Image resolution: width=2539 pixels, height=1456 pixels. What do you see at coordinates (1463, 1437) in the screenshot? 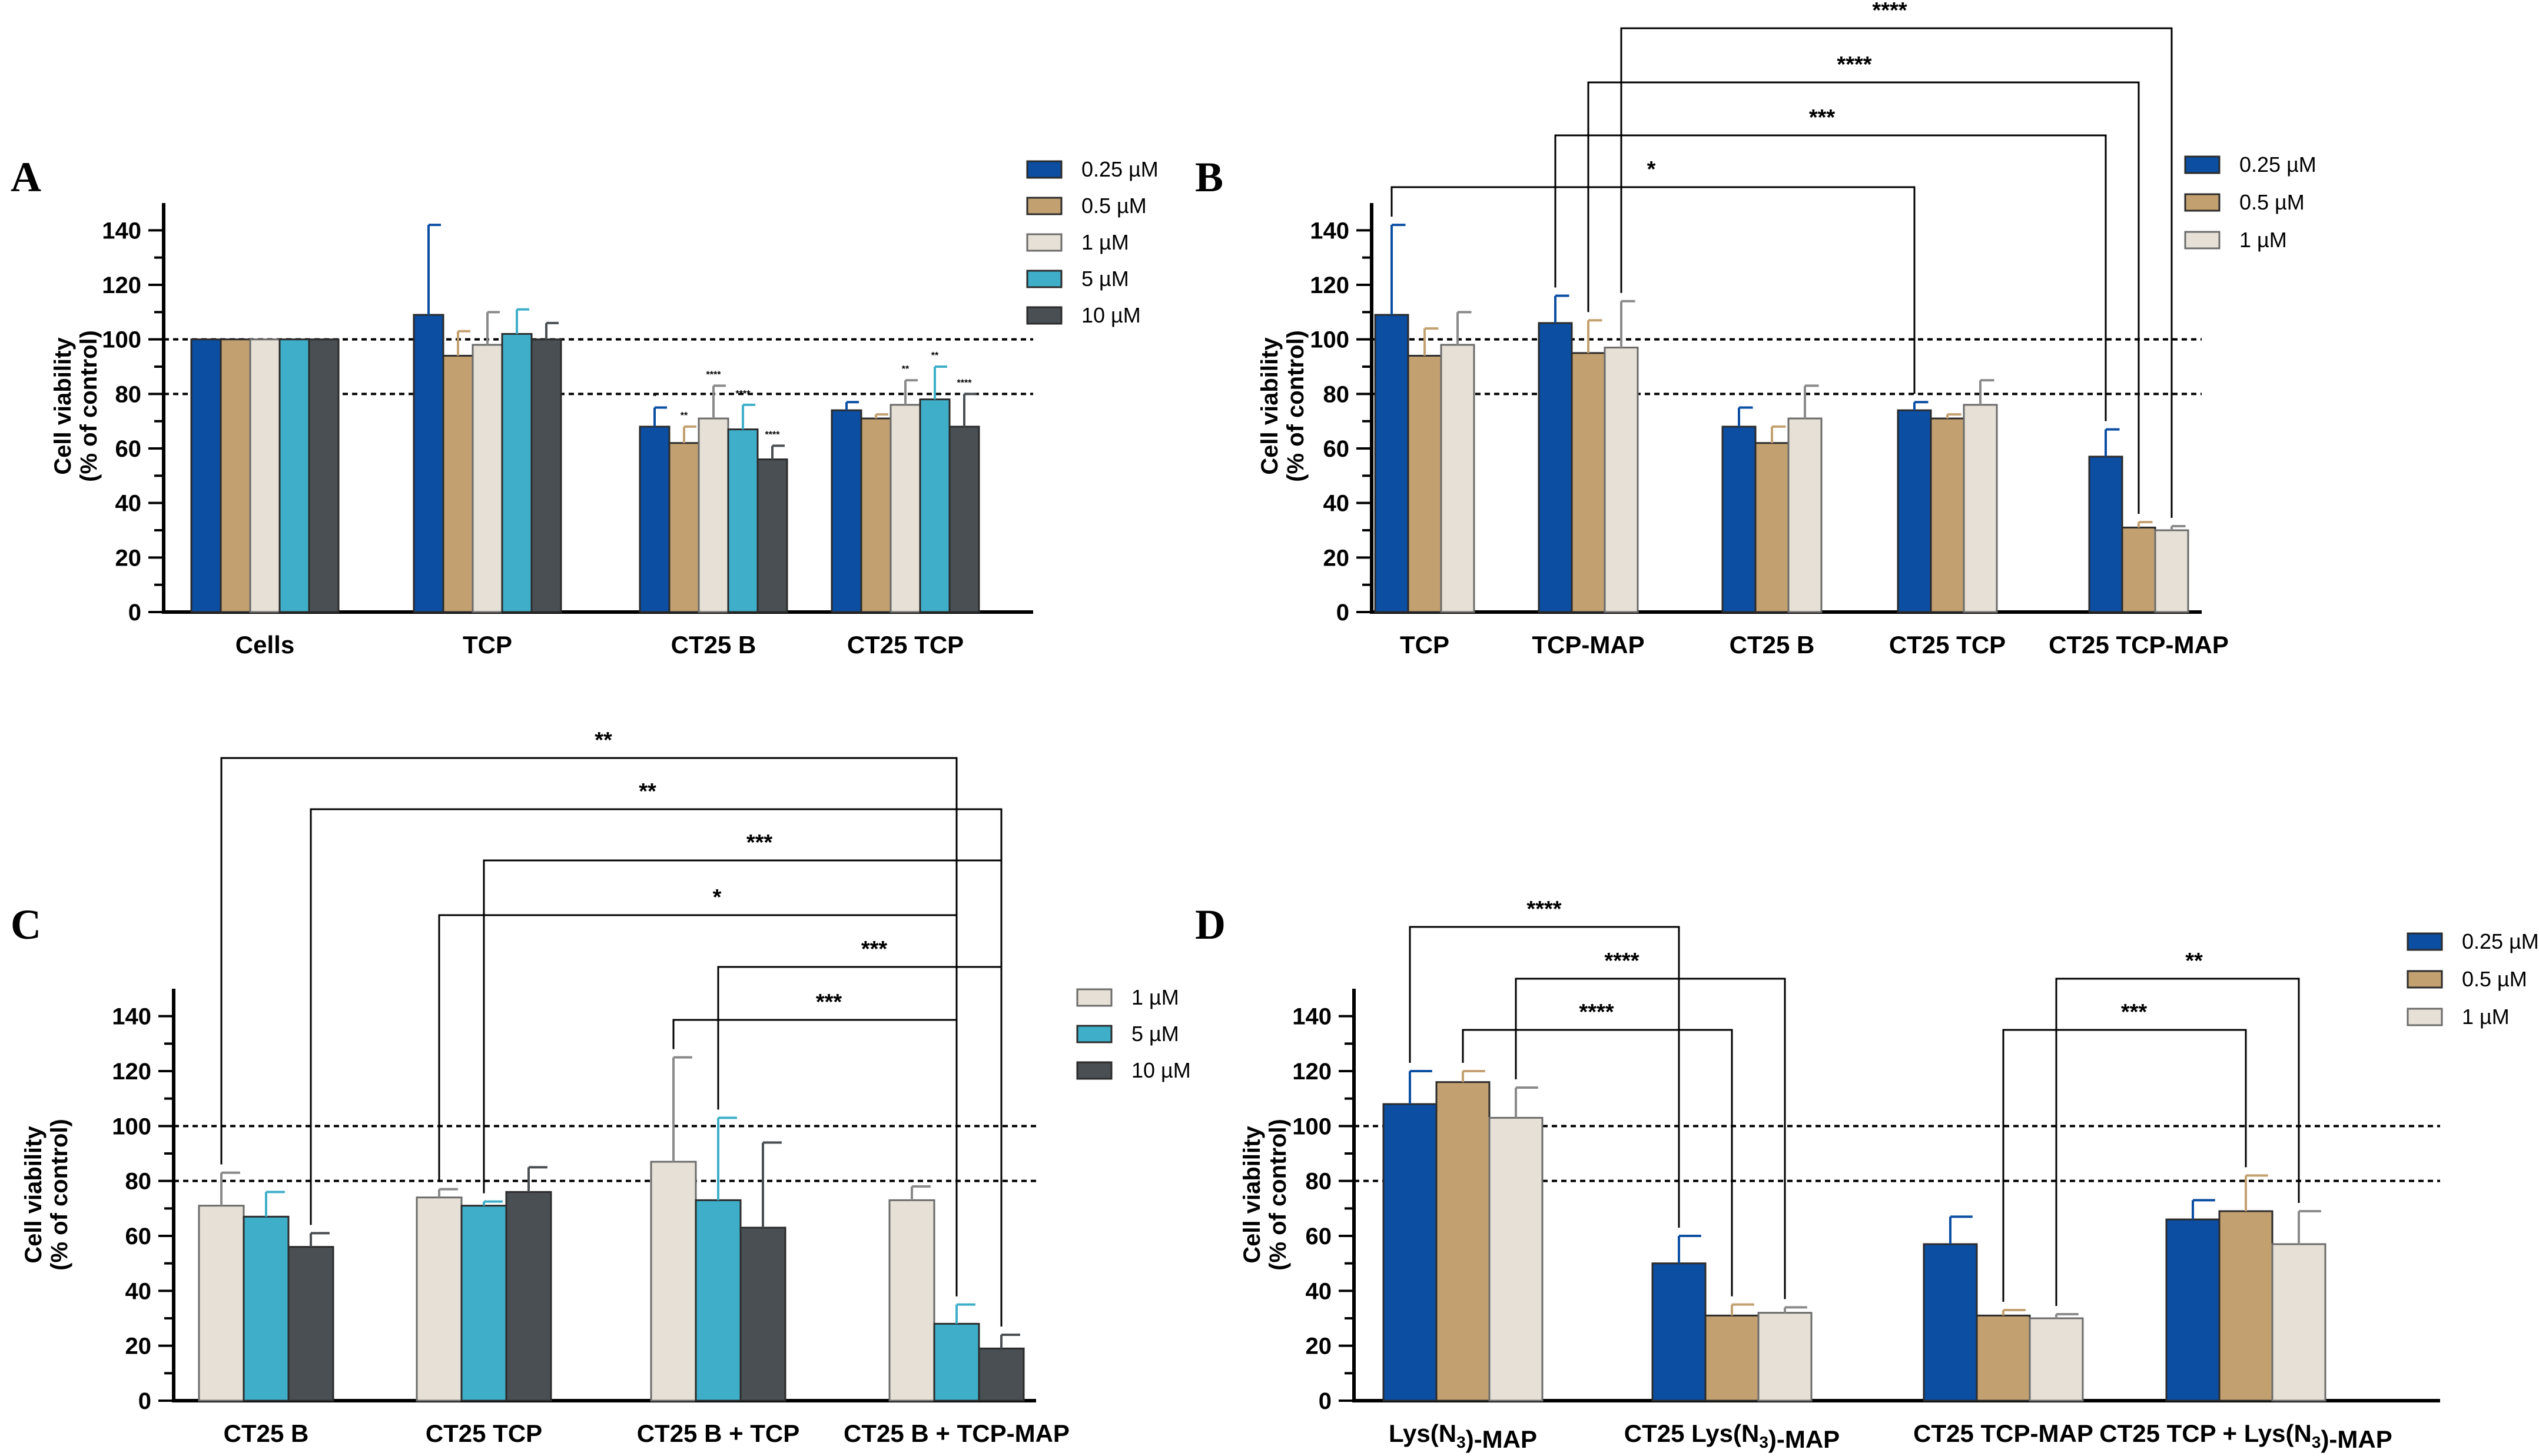
I see `category-label: Lys(N3)-MAP` at bounding box center [1463, 1437].